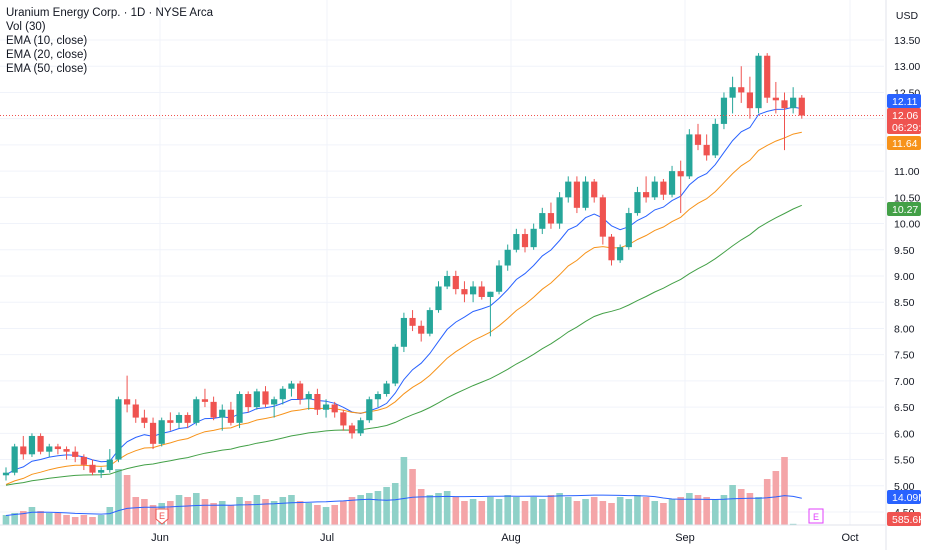 This screenshot has width=932, height=555. What do you see at coordinates (47, 55) in the screenshot?
I see `legend-ema20: EMA (20, close)` at bounding box center [47, 55].